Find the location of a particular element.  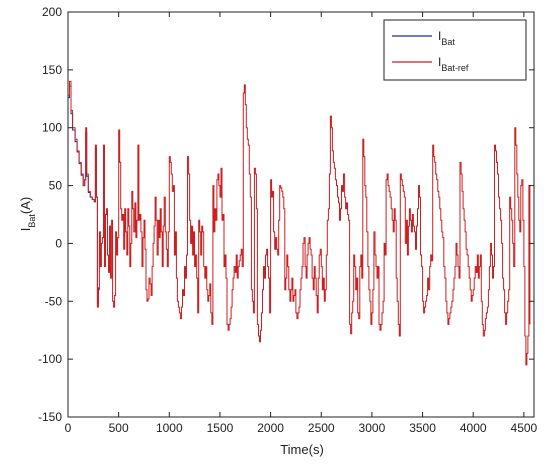

x-tick-label: 1500 is located at coordinates (220, 428).